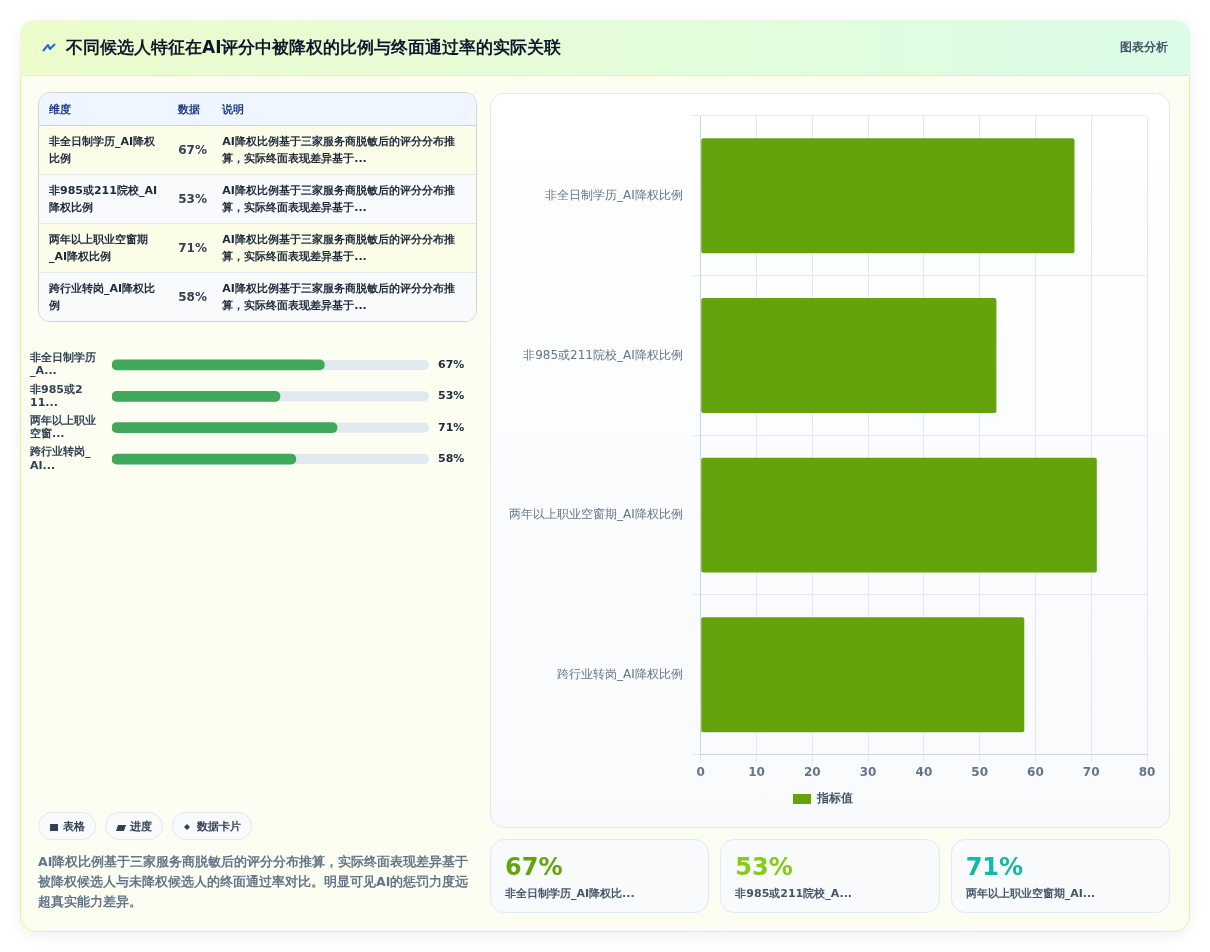 The image size is (1210, 952). I want to click on x-tick-label: 60, so click(1035, 771).